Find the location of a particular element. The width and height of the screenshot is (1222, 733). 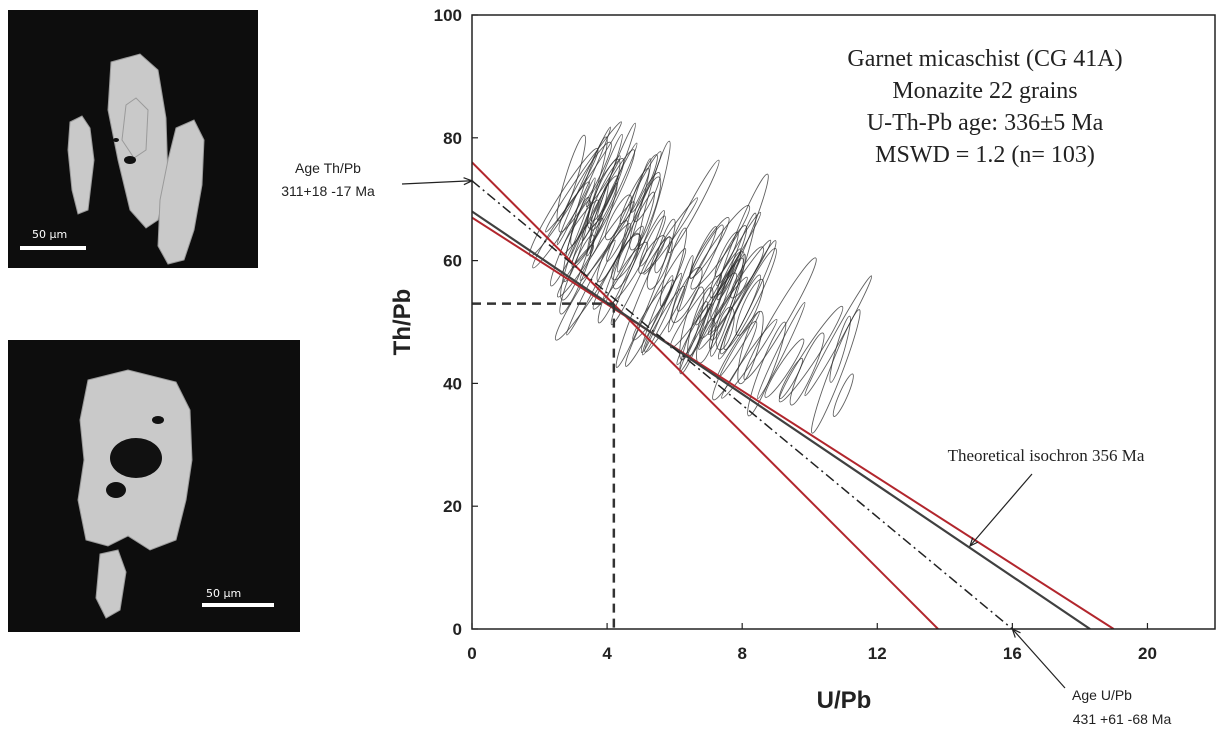

error-ellipses is located at coordinates (701, 277).